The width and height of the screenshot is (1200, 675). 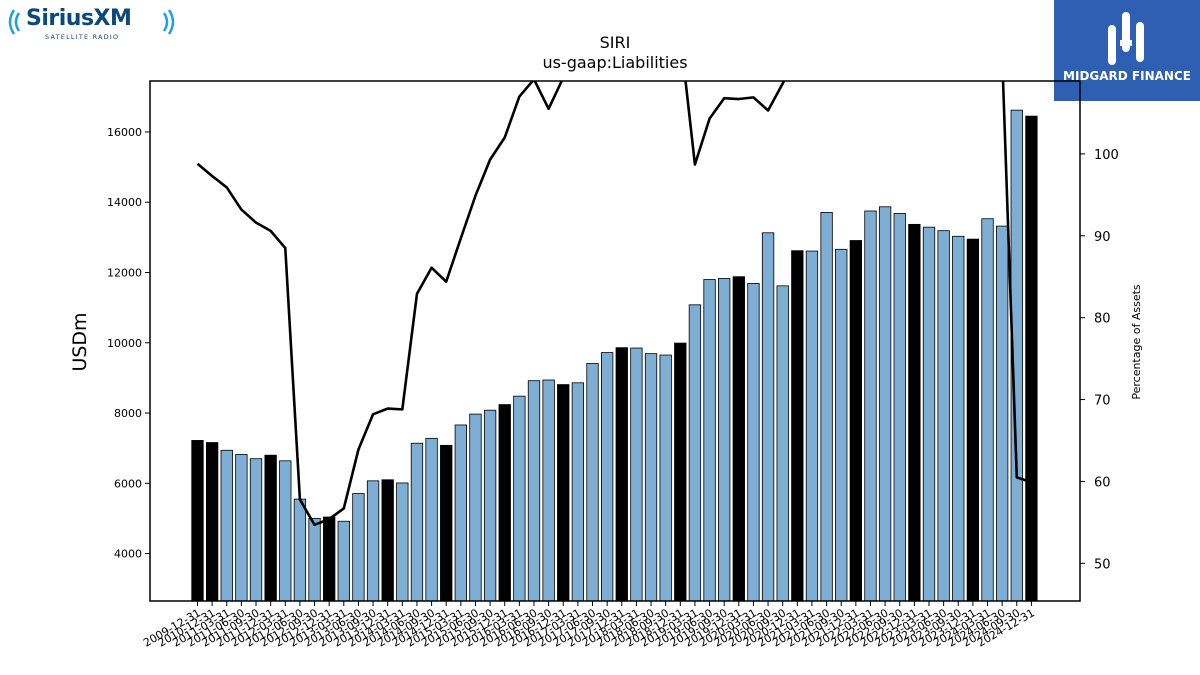 What do you see at coordinates (1099, 360) in the screenshot?
I see `y-axis-right: 50 60 70 80 90 100` at bounding box center [1099, 360].